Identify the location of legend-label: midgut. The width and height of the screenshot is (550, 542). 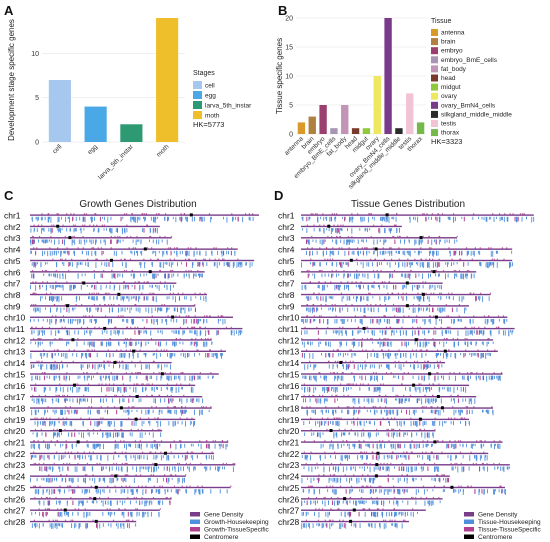
(451, 87).